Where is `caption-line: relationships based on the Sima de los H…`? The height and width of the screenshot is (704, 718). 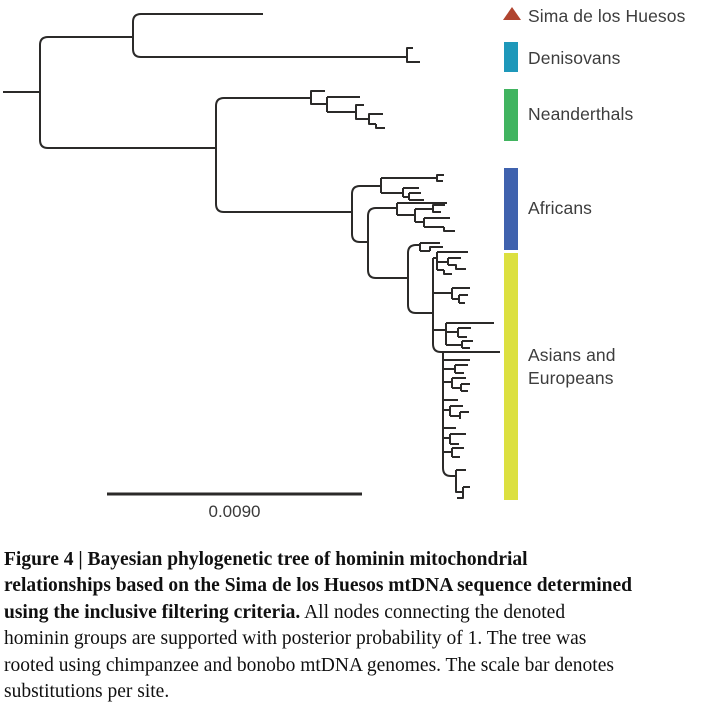 caption-line: relationships based on the Sima de los H… is located at coordinates (360, 586).